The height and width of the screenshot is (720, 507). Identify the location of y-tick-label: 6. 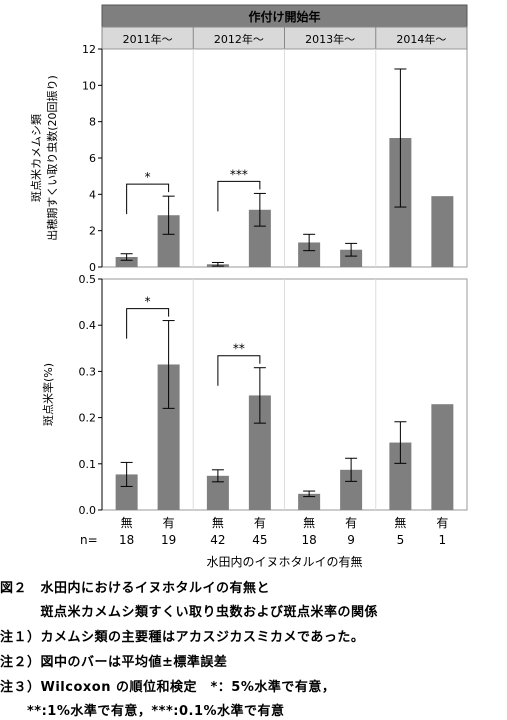
(92, 158).